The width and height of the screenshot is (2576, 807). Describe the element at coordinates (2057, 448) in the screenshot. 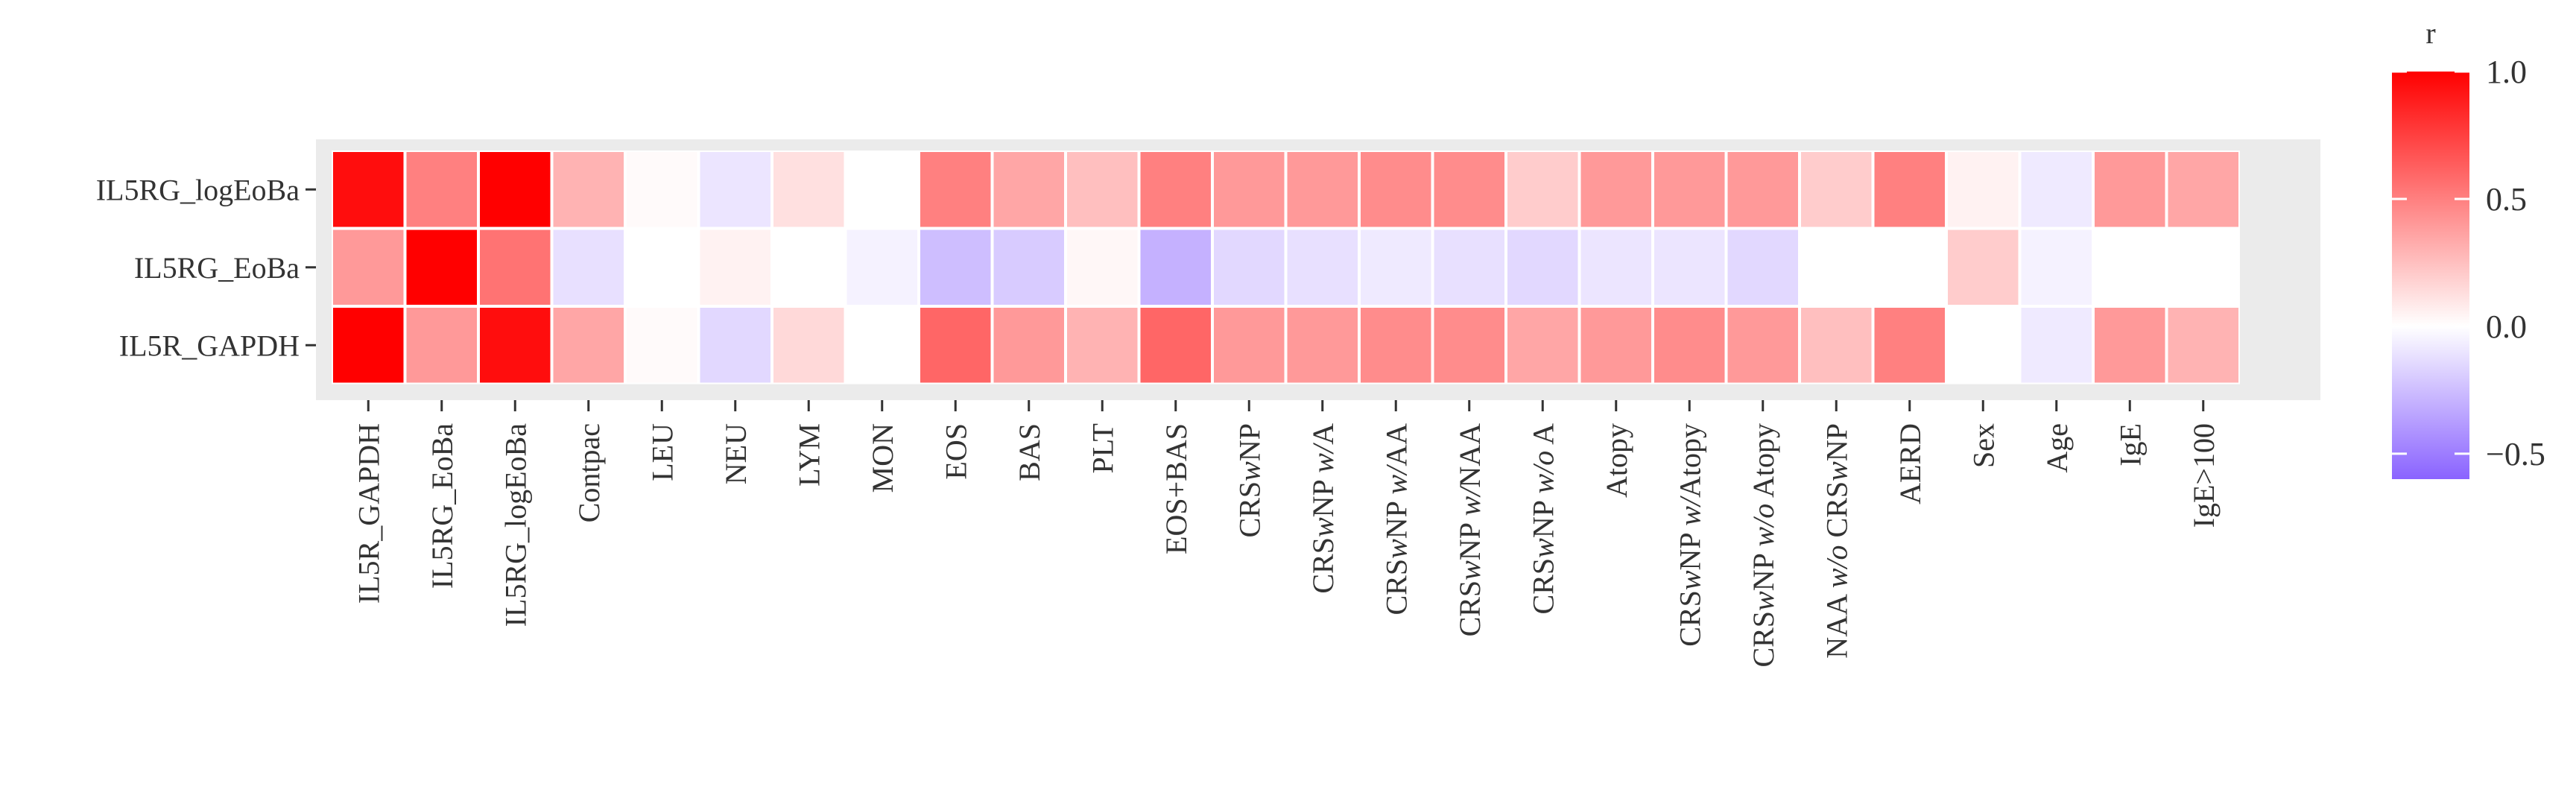

I see `column-label: Age` at that location.